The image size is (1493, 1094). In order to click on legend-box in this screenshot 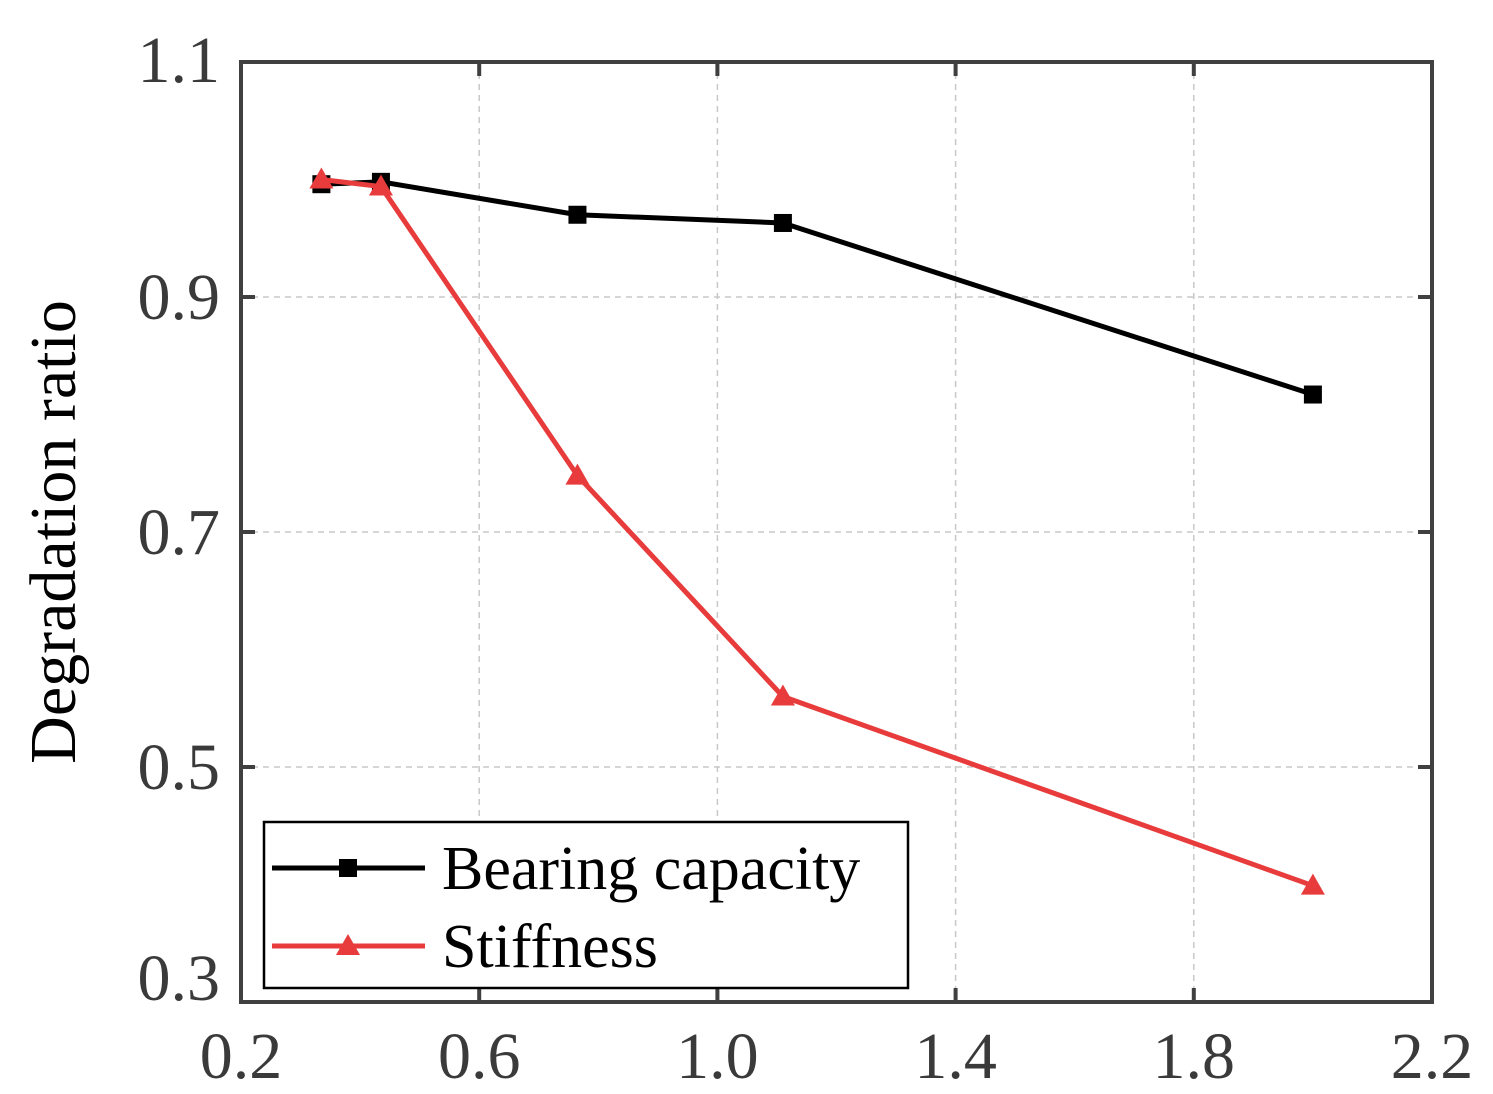, I will do `click(586, 905)`.